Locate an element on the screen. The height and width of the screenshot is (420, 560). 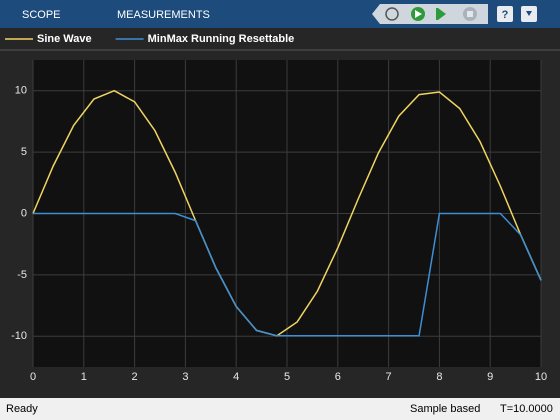
menu-icon is located at coordinates (529, 13).